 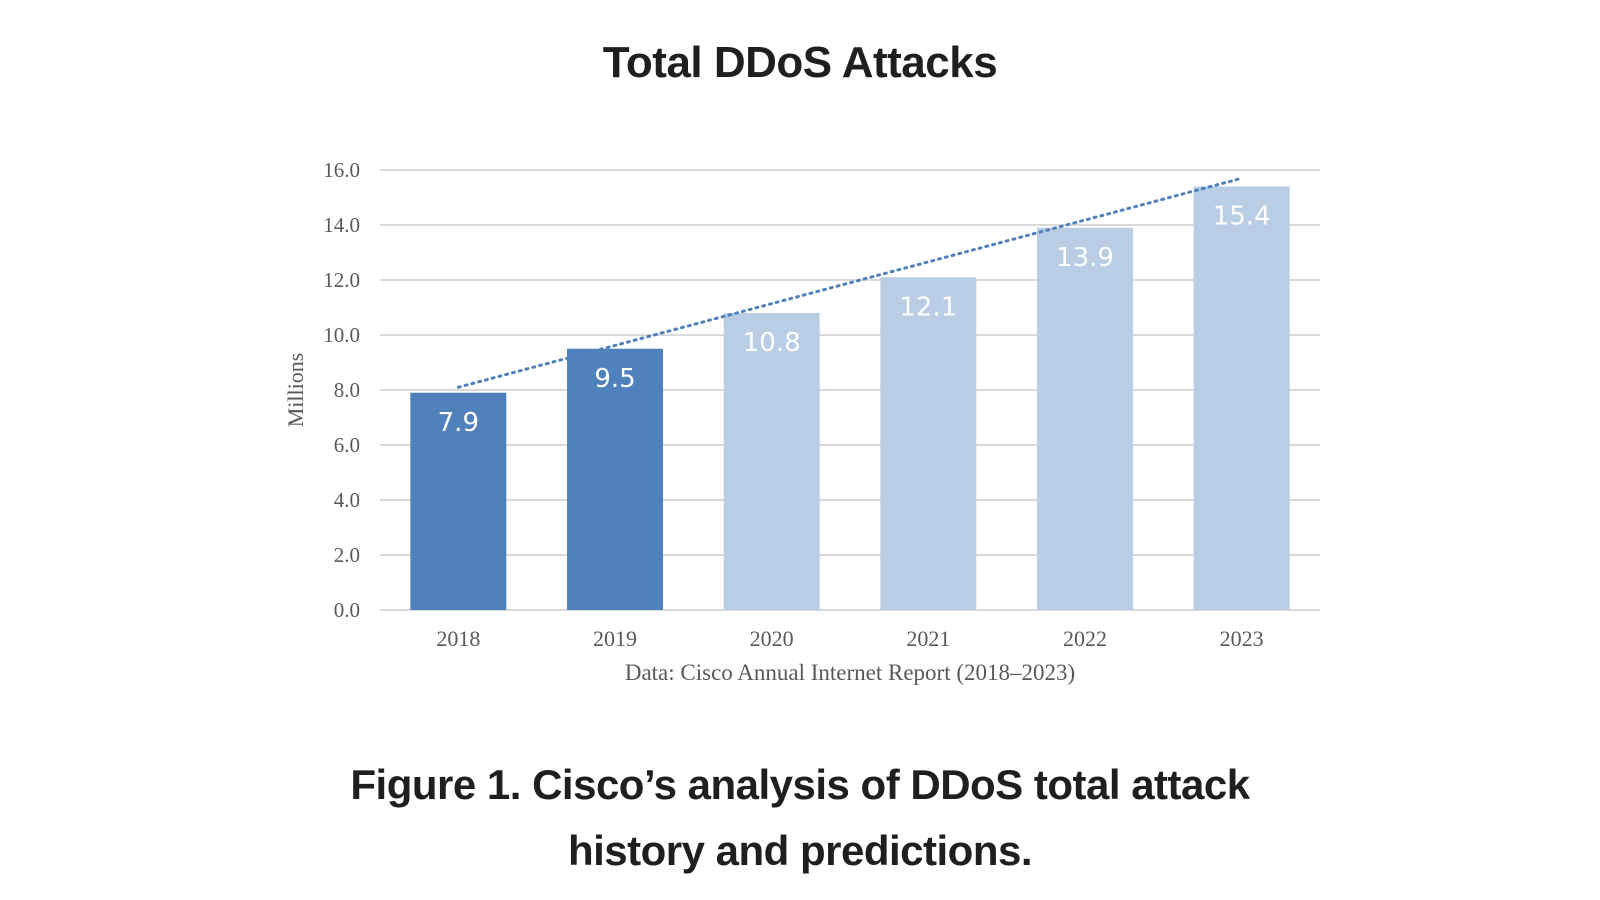 What do you see at coordinates (615, 479) in the screenshot?
I see `bar-2019` at bounding box center [615, 479].